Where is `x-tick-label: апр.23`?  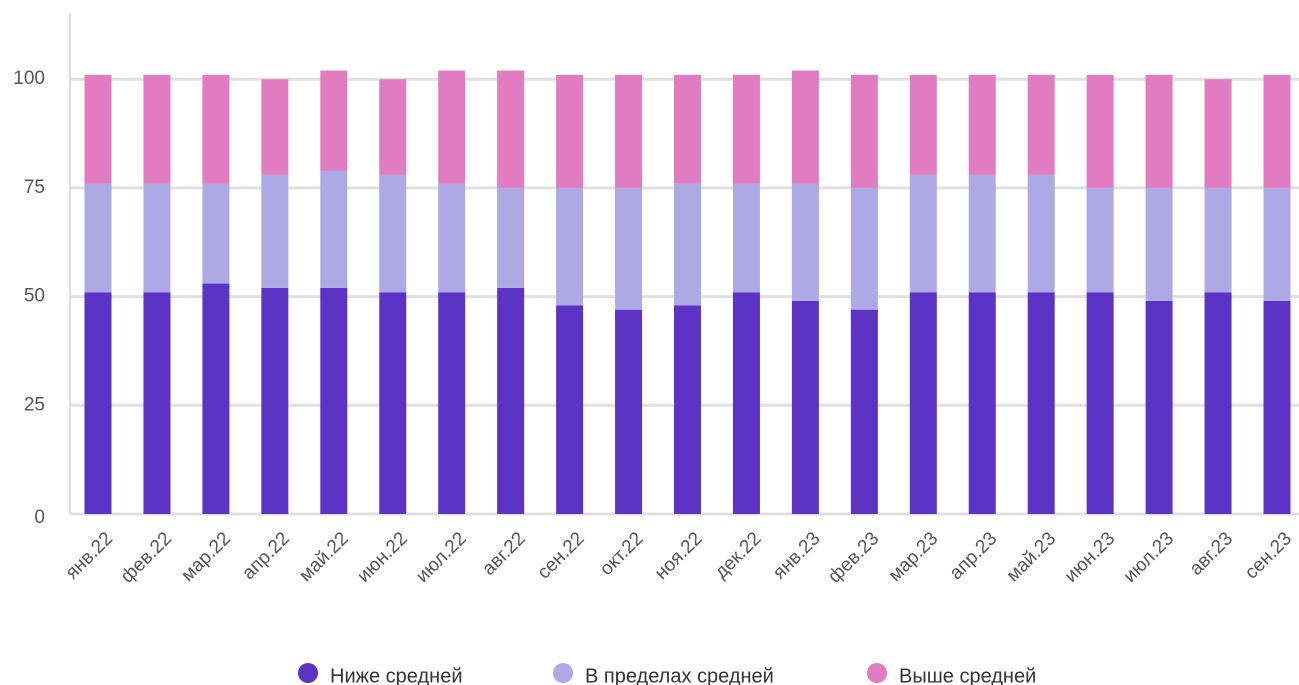
x-tick-label: апр.23 is located at coordinates (974, 556).